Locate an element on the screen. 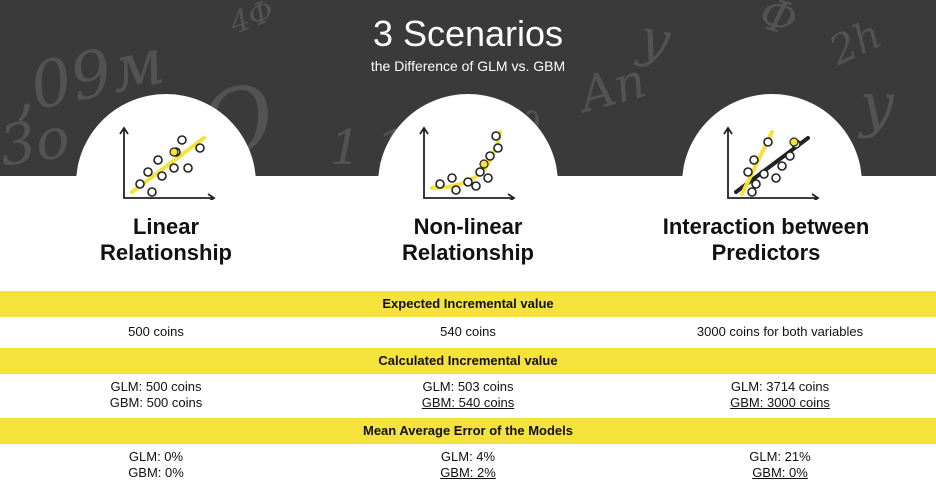 The image size is (936, 494). cell-text: 3000 coins for both variables is located at coordinates (780, 331).